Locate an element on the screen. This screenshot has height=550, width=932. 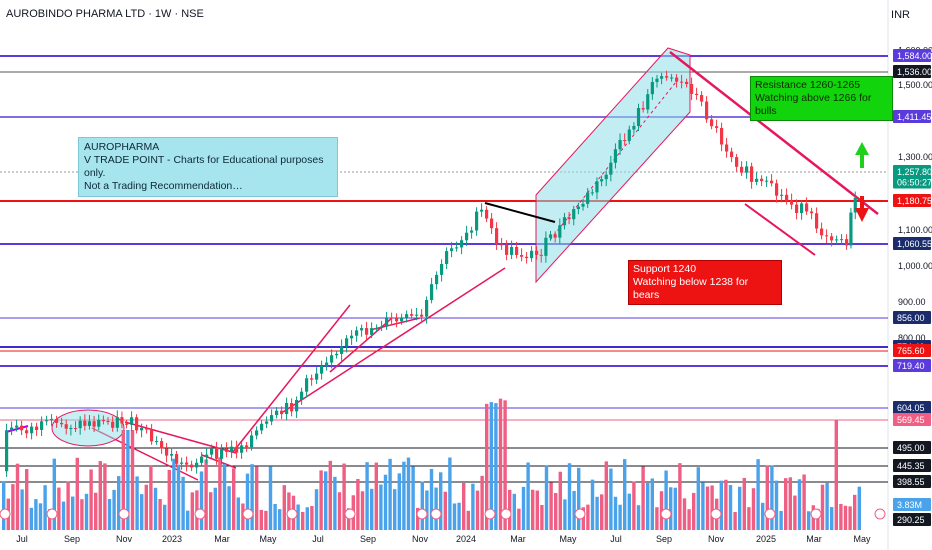
resistance-line-1: Resistance 1260-1265 is located at coordinates (808, 85).